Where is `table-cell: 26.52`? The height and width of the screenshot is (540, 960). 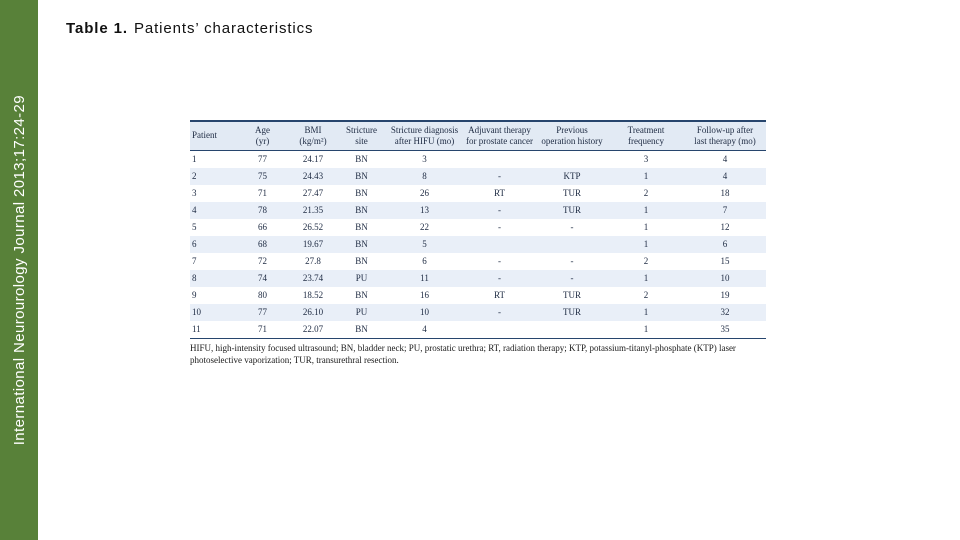
table-cell: 26.52 is located at coordinates (313, 227).